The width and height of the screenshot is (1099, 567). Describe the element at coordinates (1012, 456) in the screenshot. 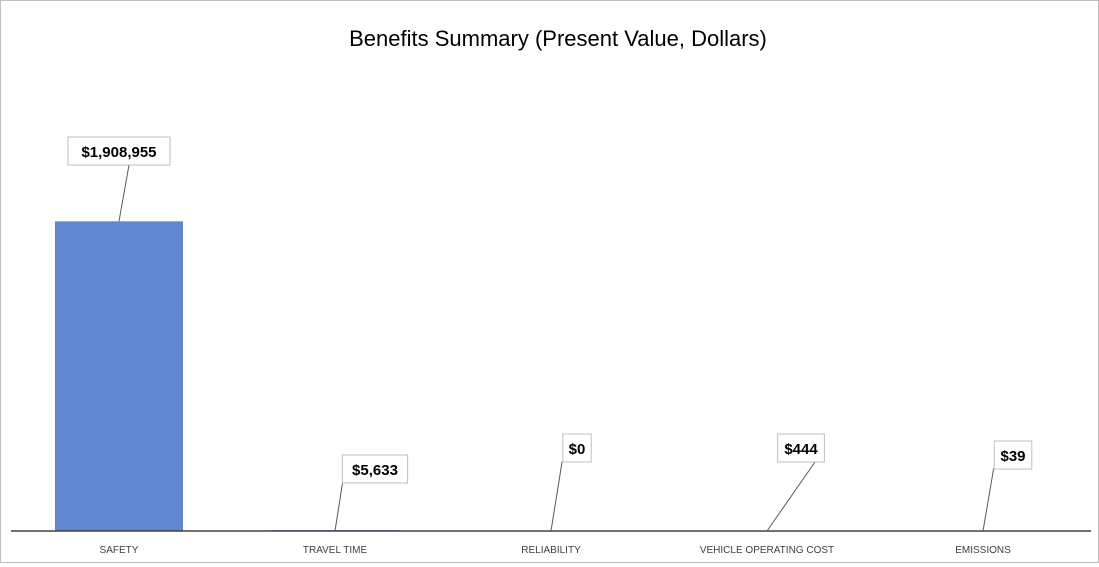

I see `data-label: $39` at that location.